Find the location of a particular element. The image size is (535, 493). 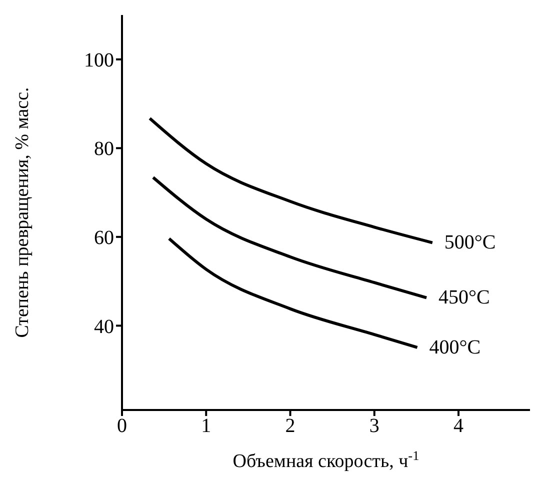

y-tick-label: 40 is located at coordinates (104, 327).